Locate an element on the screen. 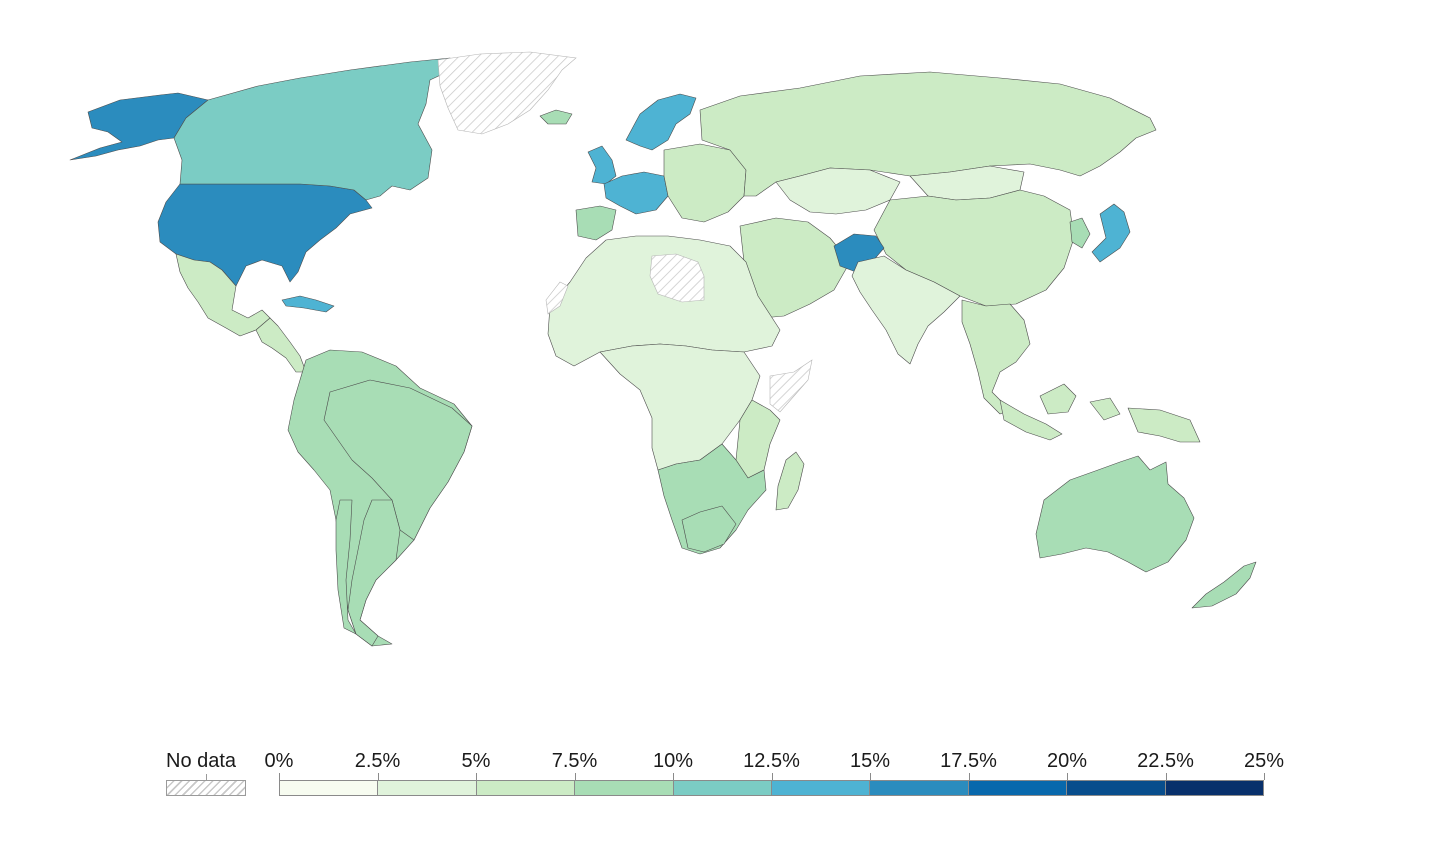 This screenshot has height=841, width=1430. region-new-zealand: New Zealand — 7.5%–10% is located at coordinates (1224, 585).